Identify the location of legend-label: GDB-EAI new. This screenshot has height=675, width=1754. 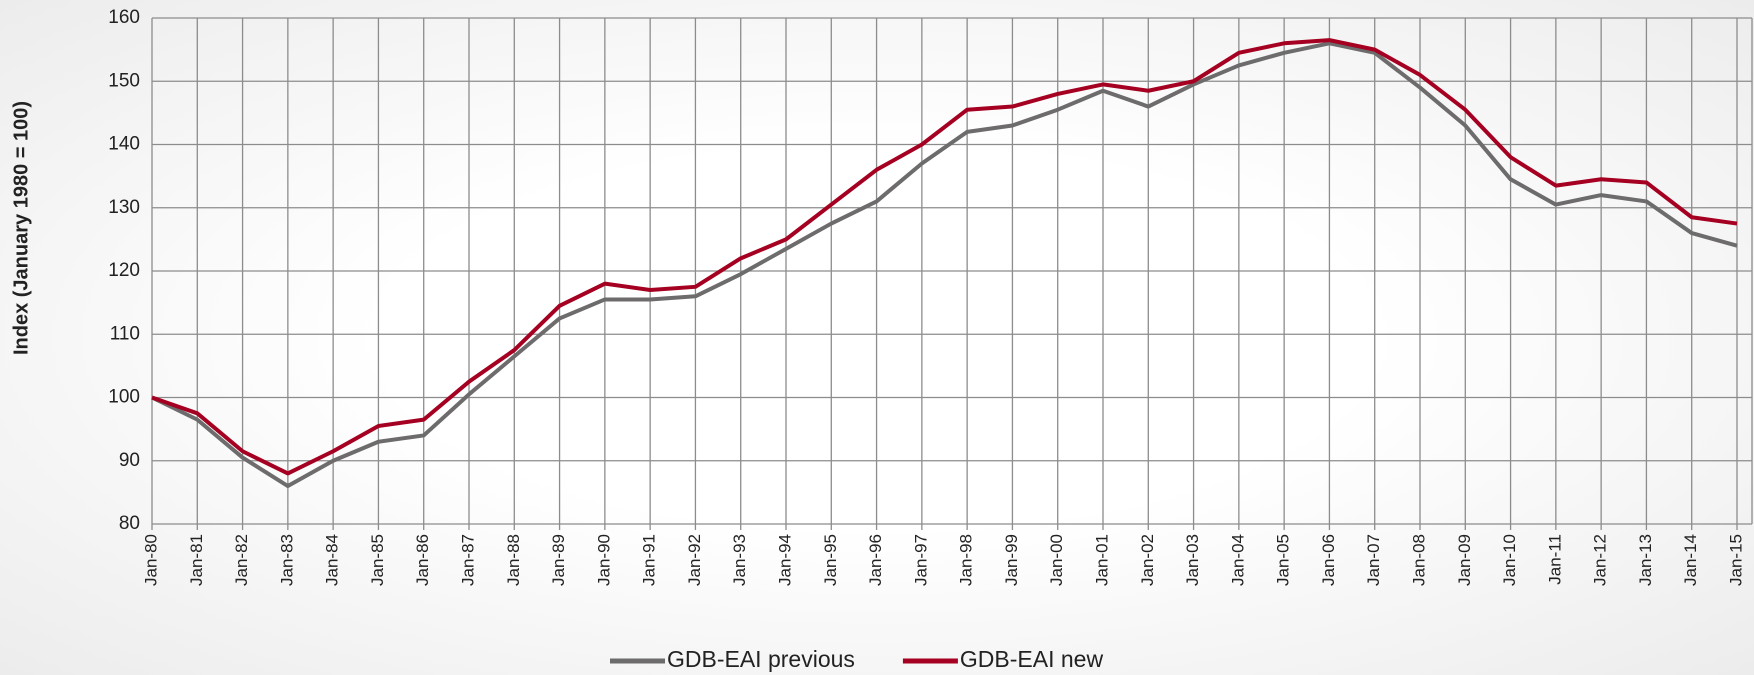
(1032, 659).